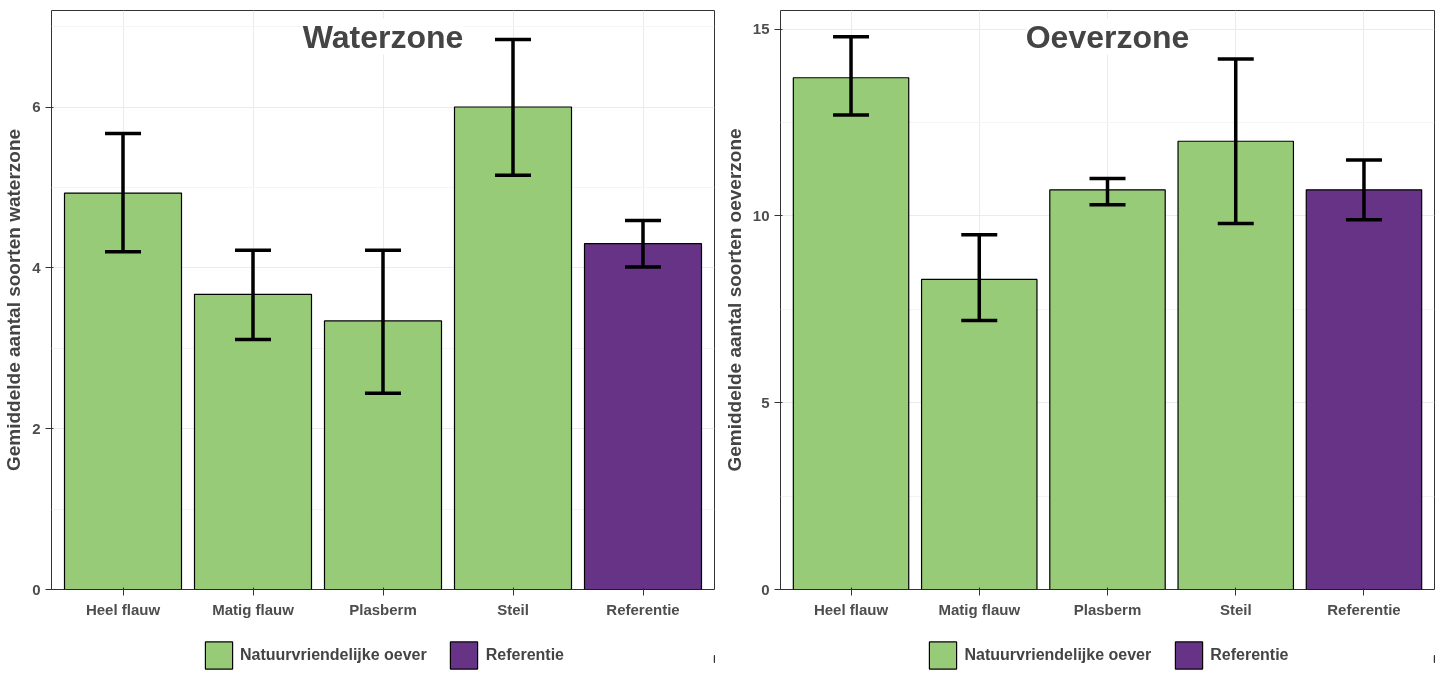 The height and width of the screenshot is (698, 1444). Describe the element at coordinates (37, 267) in the screenshot. I see `y-tick-label: 4` at that location.